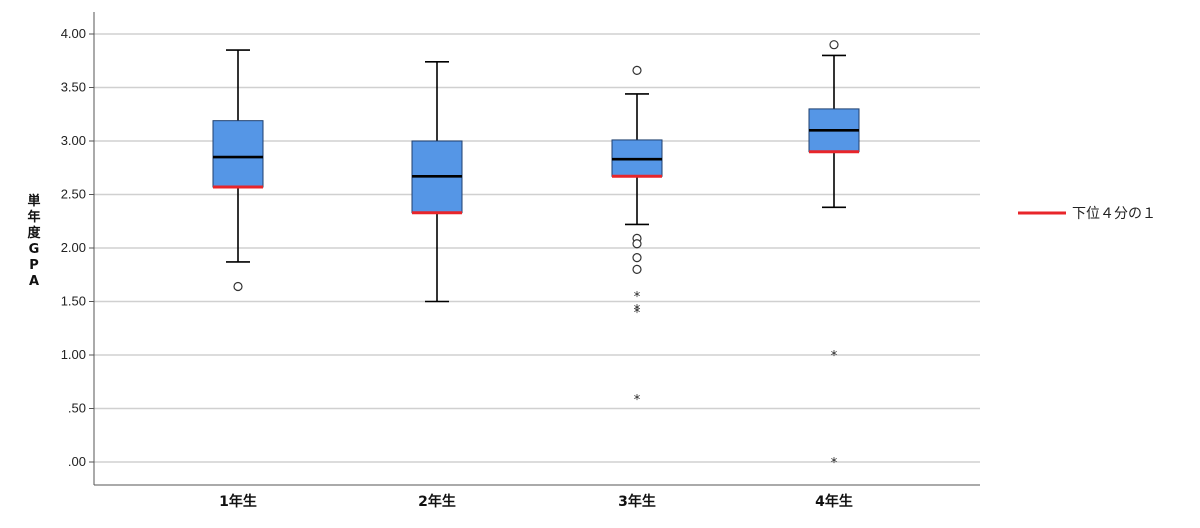 This screenshot has height=528, width=1200. I want to click on y-tick-label: 3.00, so click(73, 140).